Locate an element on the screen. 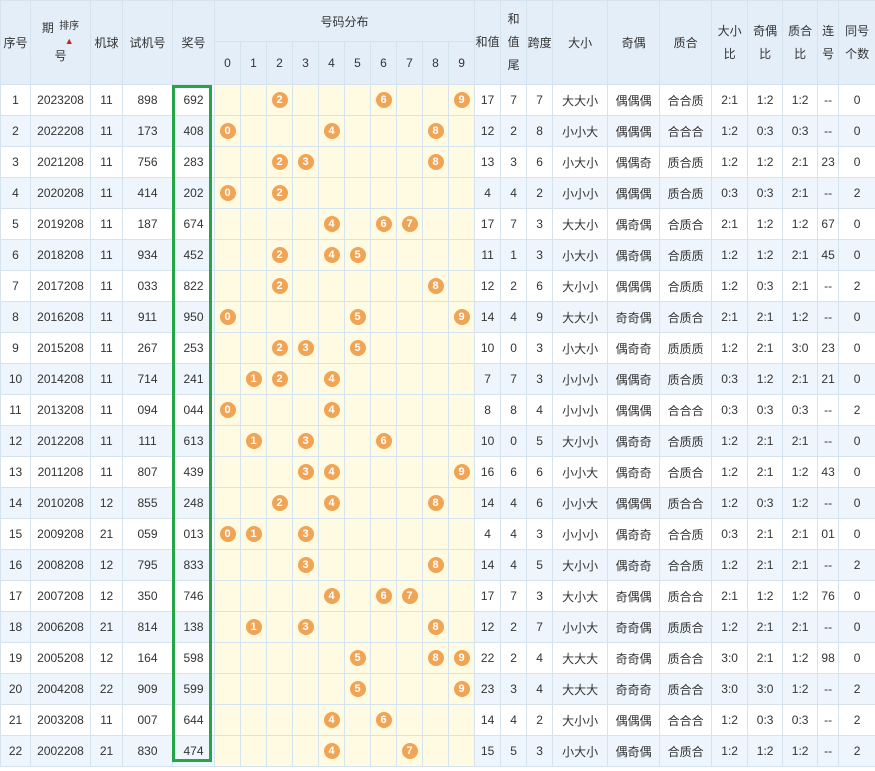 The width and height of the screenshot is (875, 771). cell-bigsmall: 小小大 is located at coordinates (580, 503).